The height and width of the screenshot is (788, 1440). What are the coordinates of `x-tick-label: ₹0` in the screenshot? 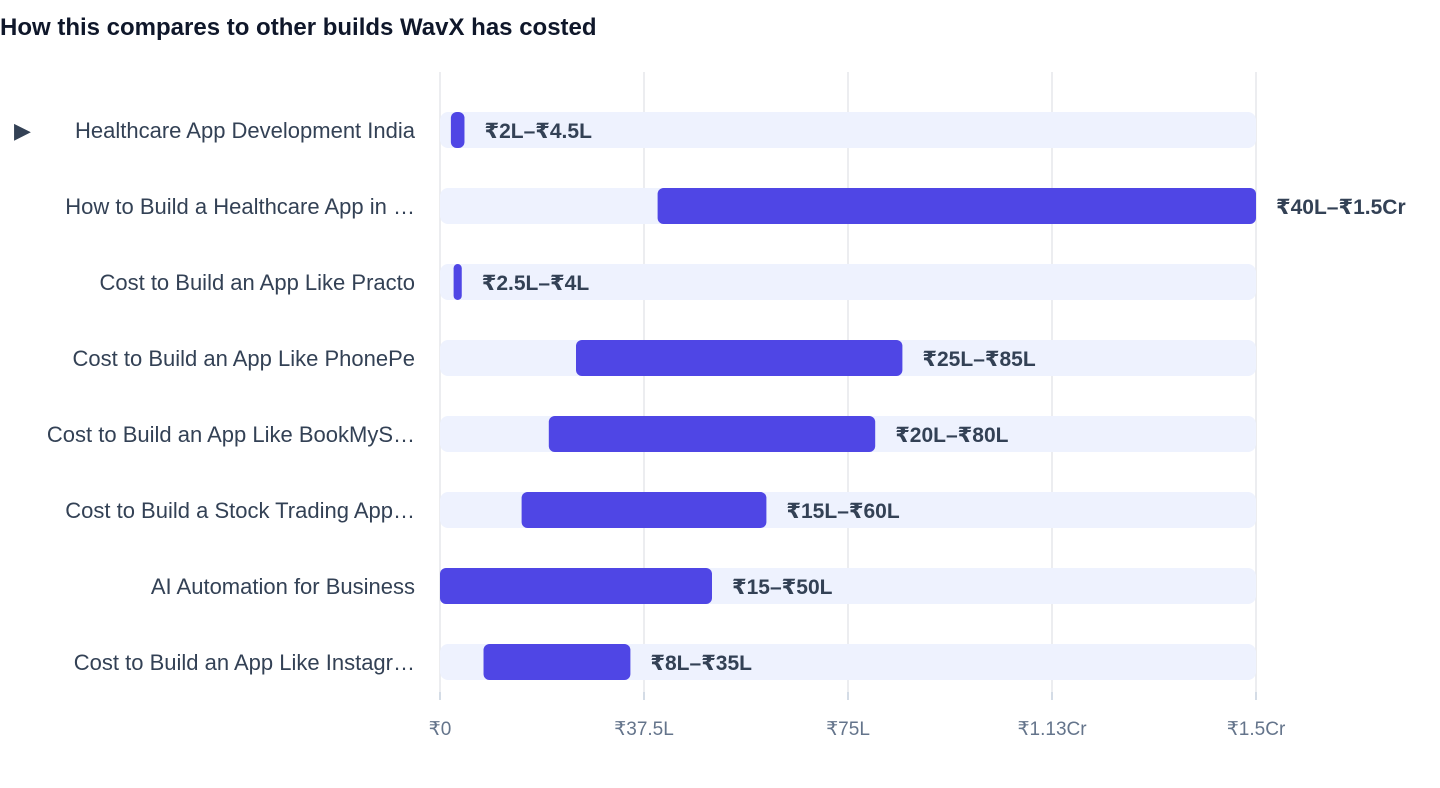 It's located at (440, 729).